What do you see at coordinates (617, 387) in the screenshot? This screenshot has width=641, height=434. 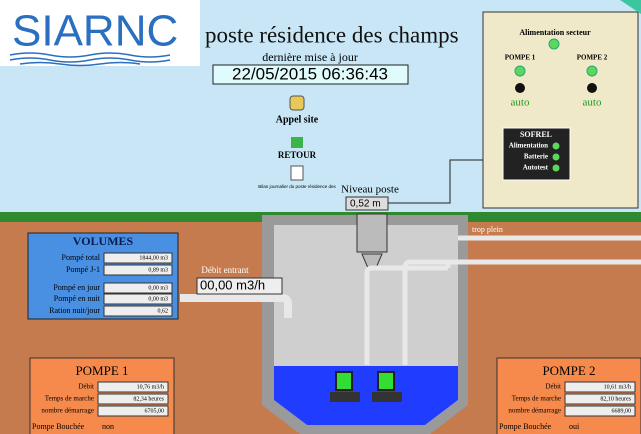 I see `pump-value: 10,61 m3/h` at bounding box center [617, 387].